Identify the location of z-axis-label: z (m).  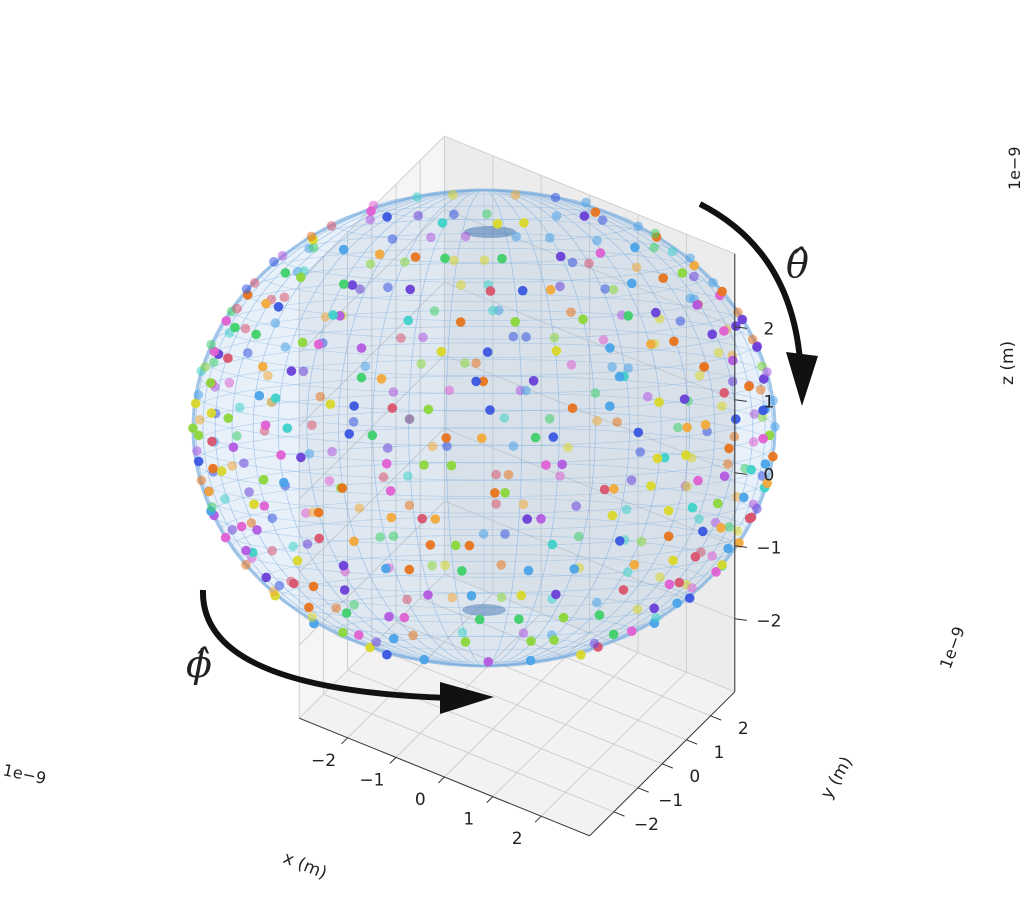
(1008, 363).